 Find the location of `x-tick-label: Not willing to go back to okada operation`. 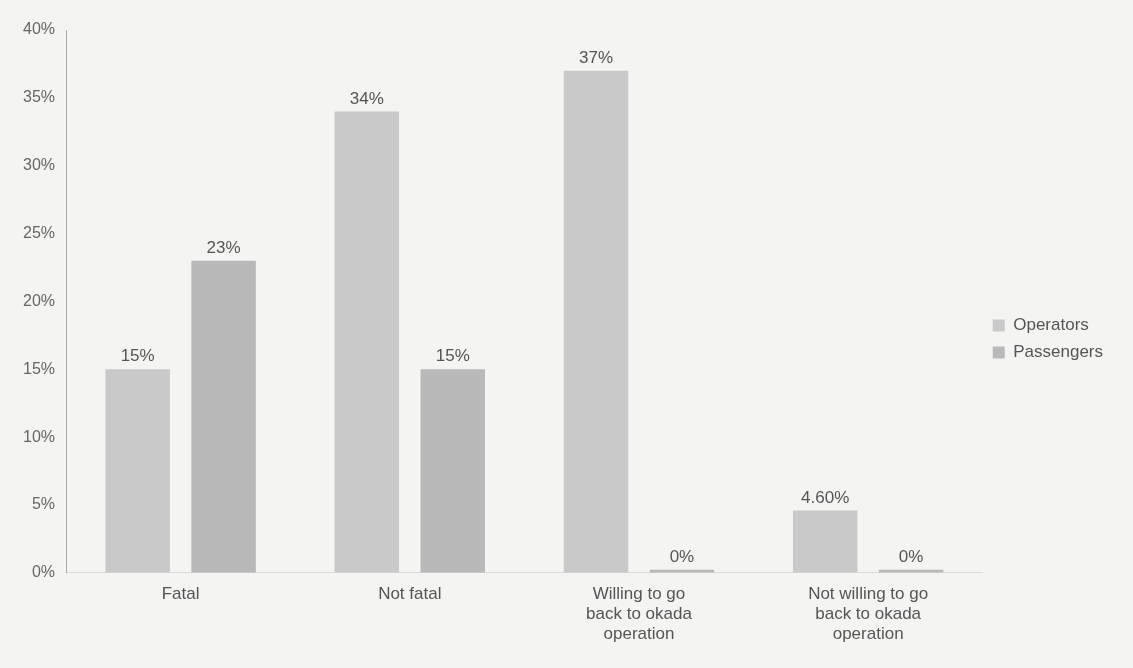

x-tick-label: Not willing to go back to okada operation is located at coordinates (868, 613).